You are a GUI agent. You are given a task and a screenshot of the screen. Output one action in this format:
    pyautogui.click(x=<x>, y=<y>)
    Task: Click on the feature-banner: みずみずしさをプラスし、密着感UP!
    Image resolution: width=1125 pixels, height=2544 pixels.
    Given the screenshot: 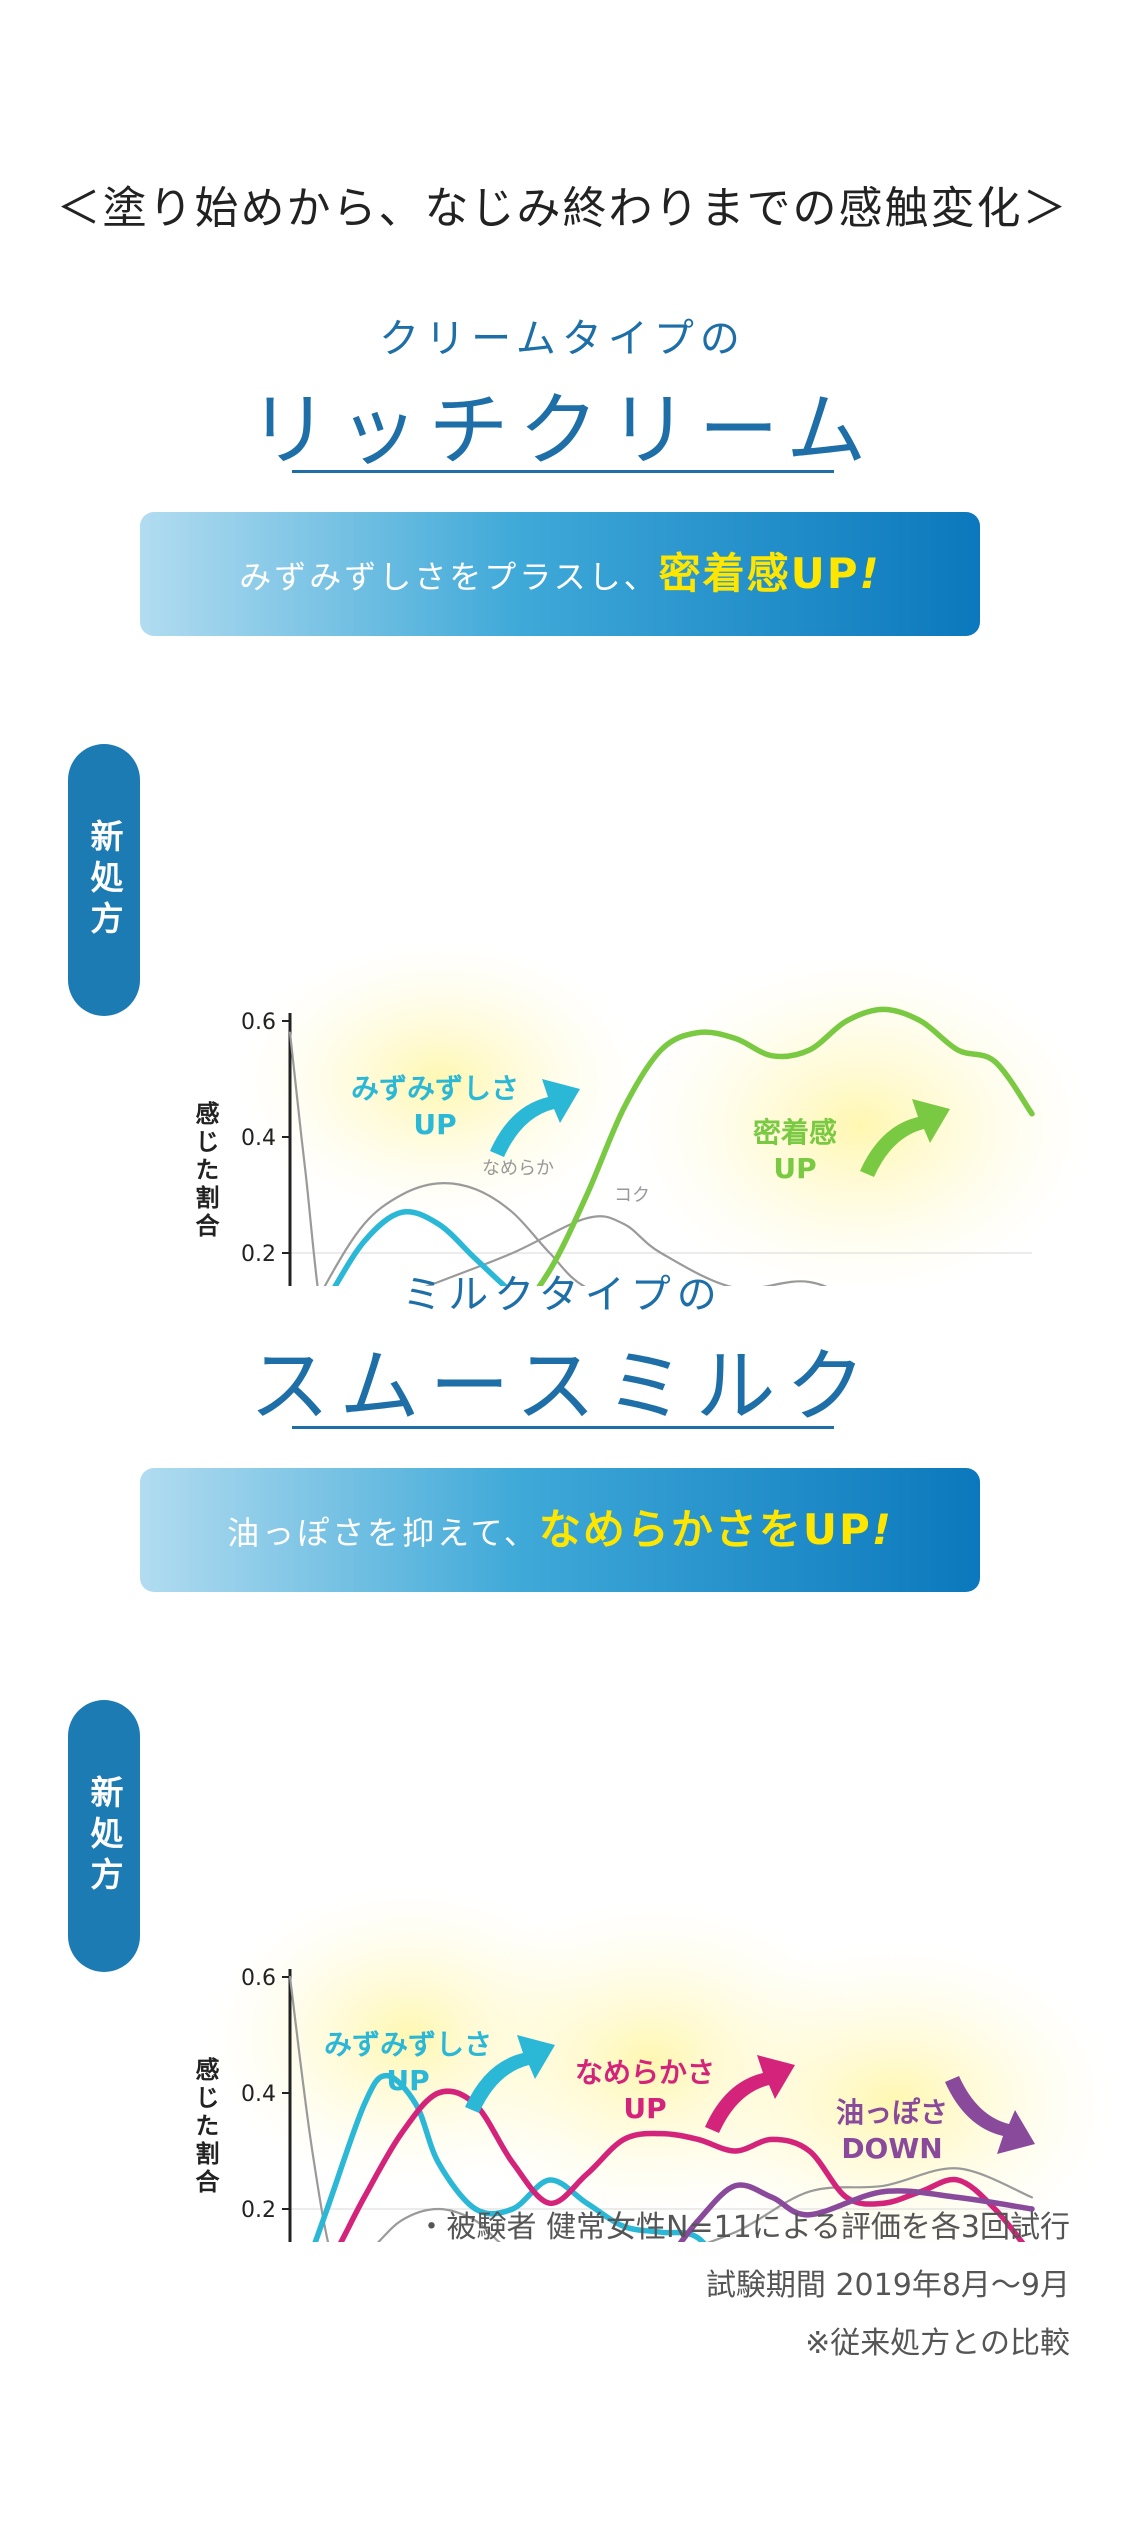 What is the action you would take?
    pyautogui.click(x=560, y=574)
    